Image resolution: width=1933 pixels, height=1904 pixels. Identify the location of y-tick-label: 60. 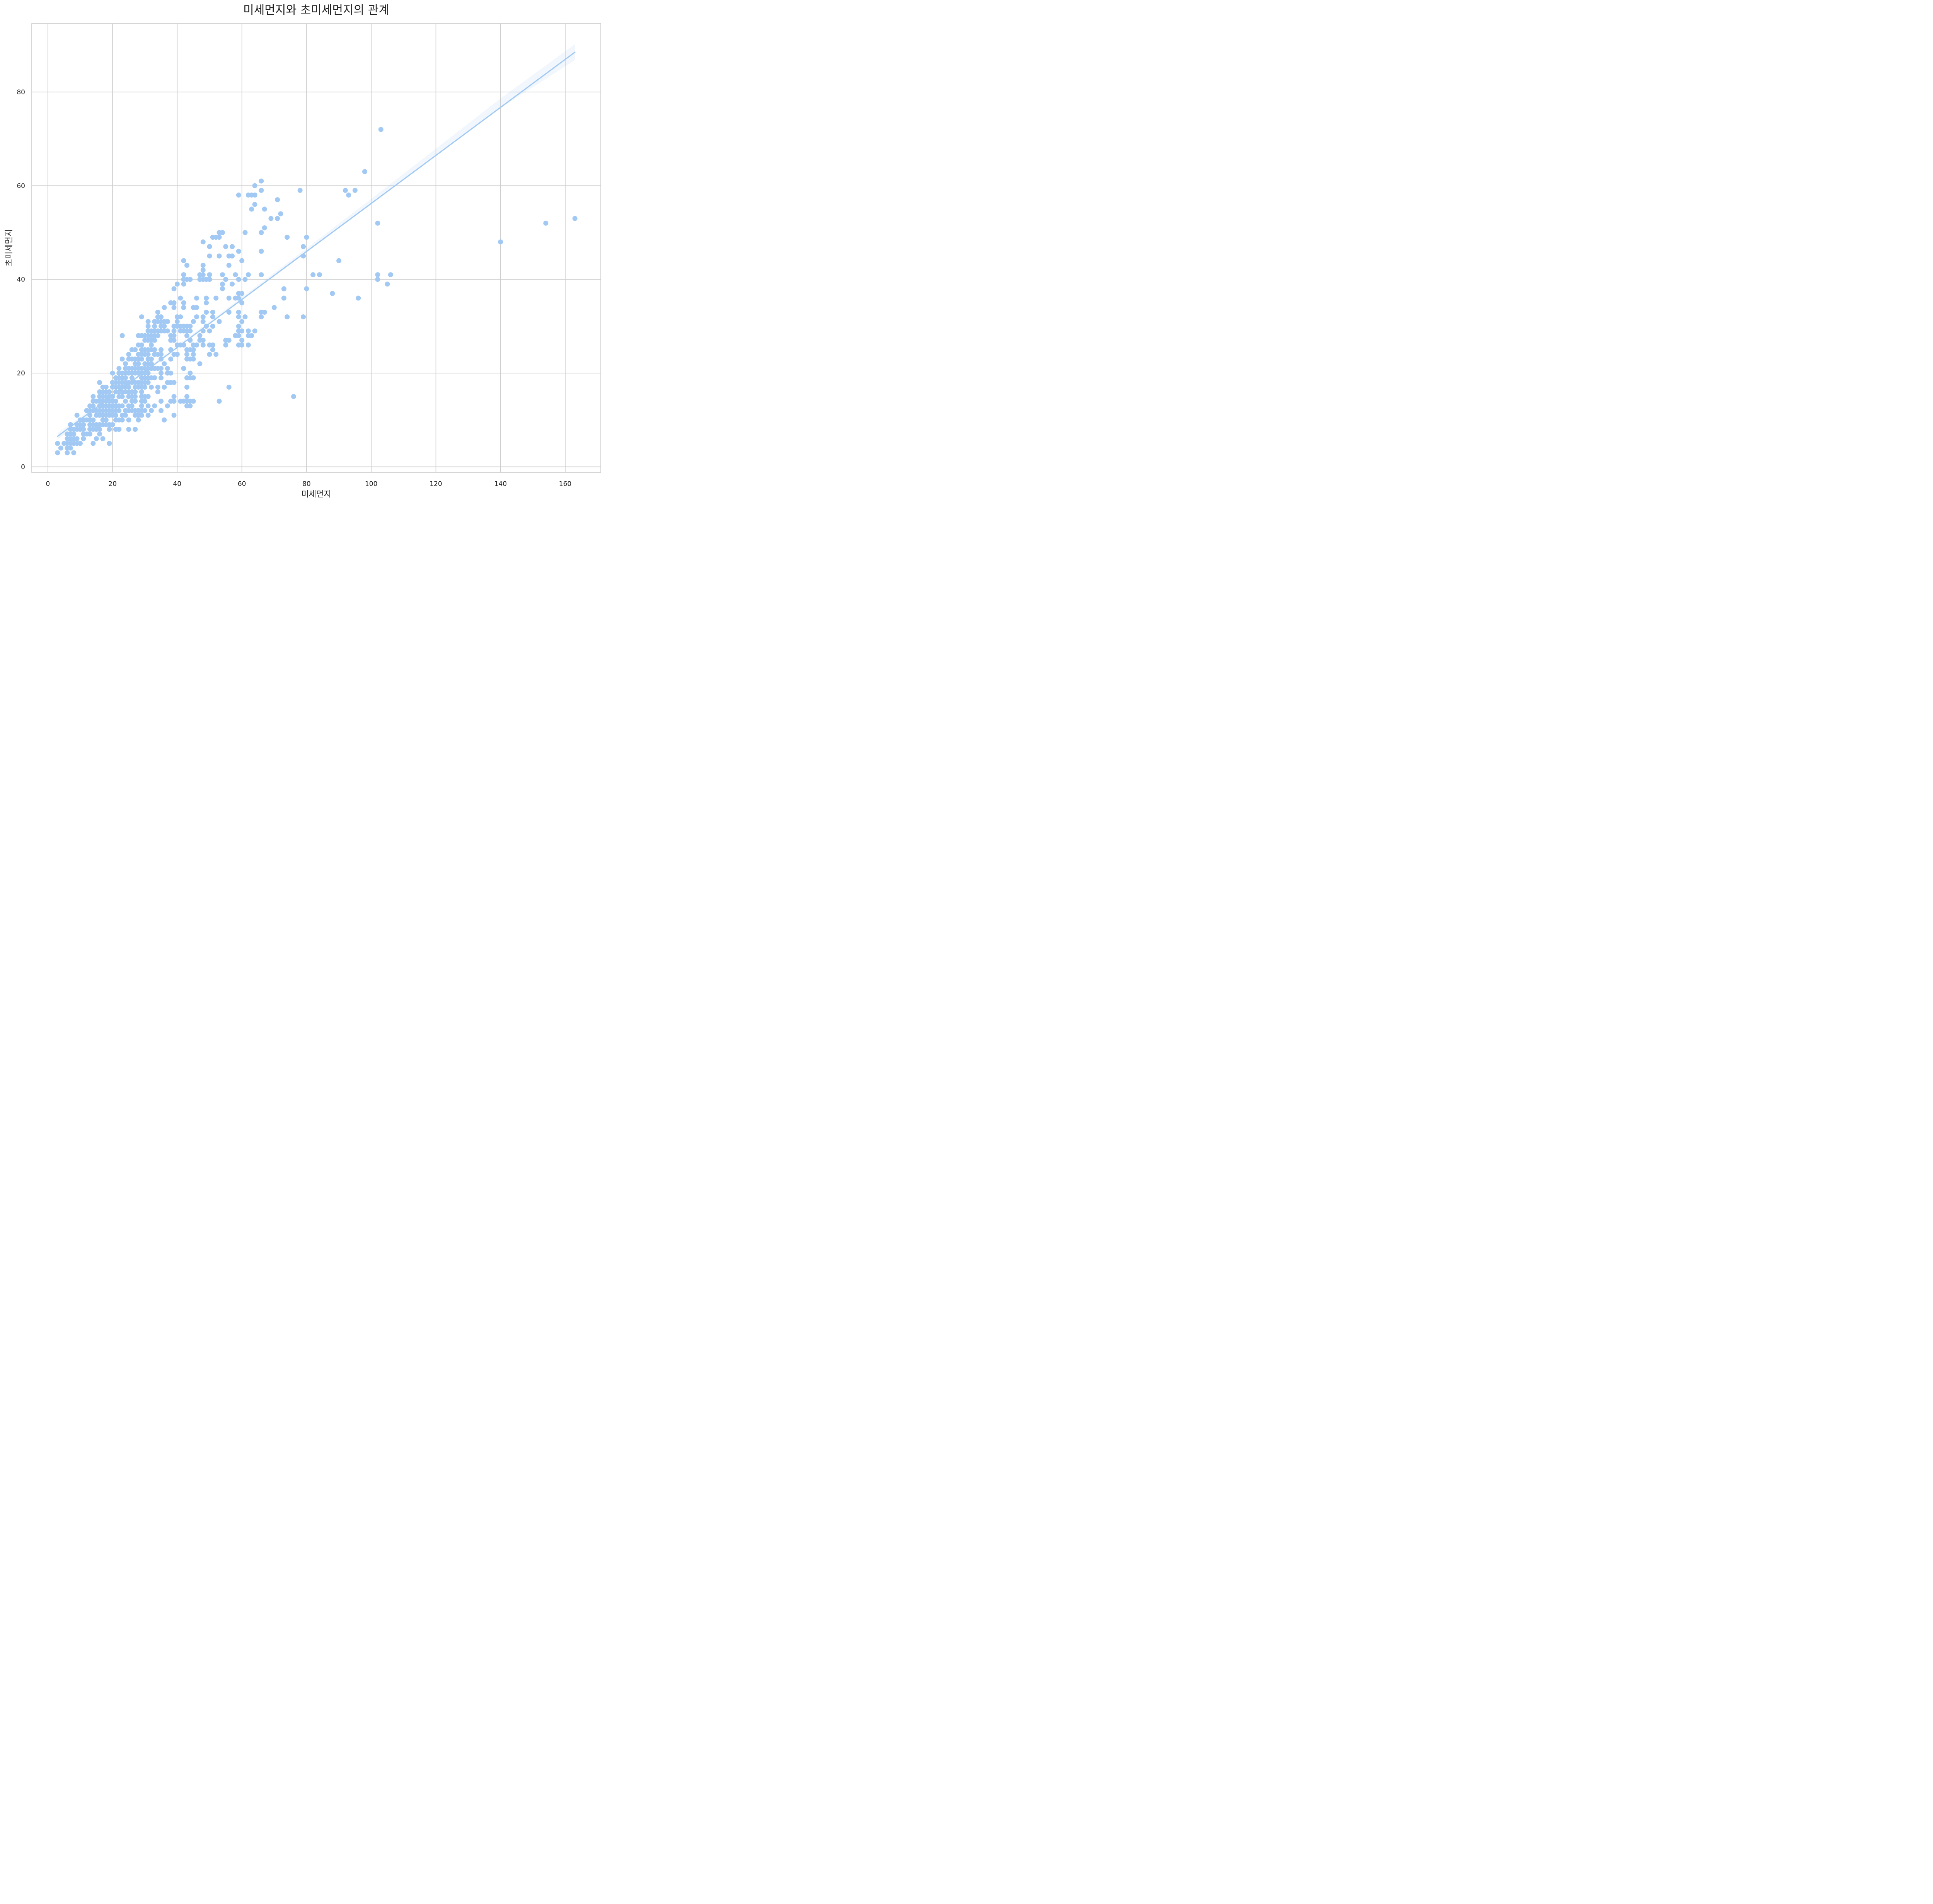
(21, 186).